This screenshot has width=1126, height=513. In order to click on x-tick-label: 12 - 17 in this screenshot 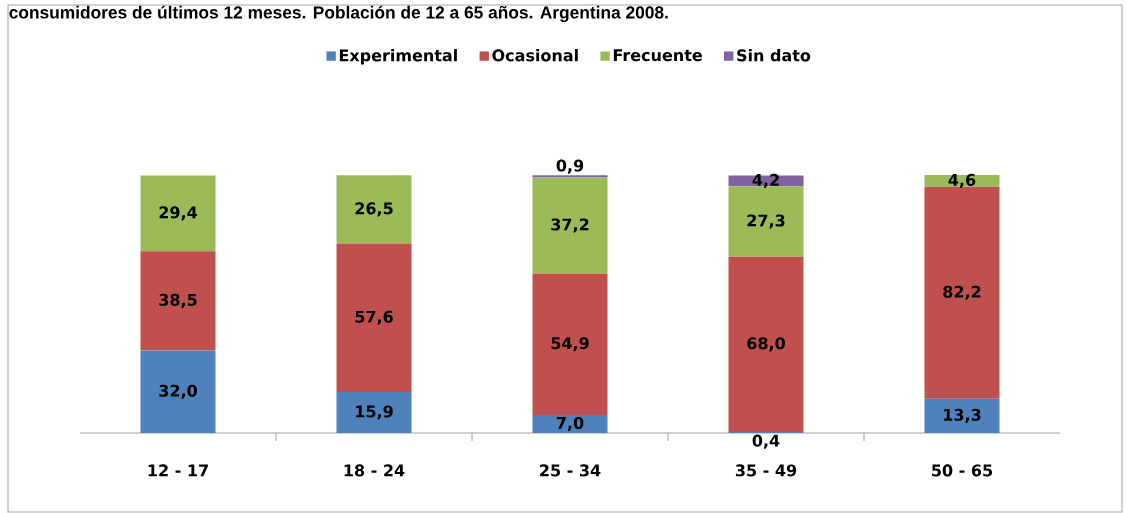, I will do `click(178, 470)`.